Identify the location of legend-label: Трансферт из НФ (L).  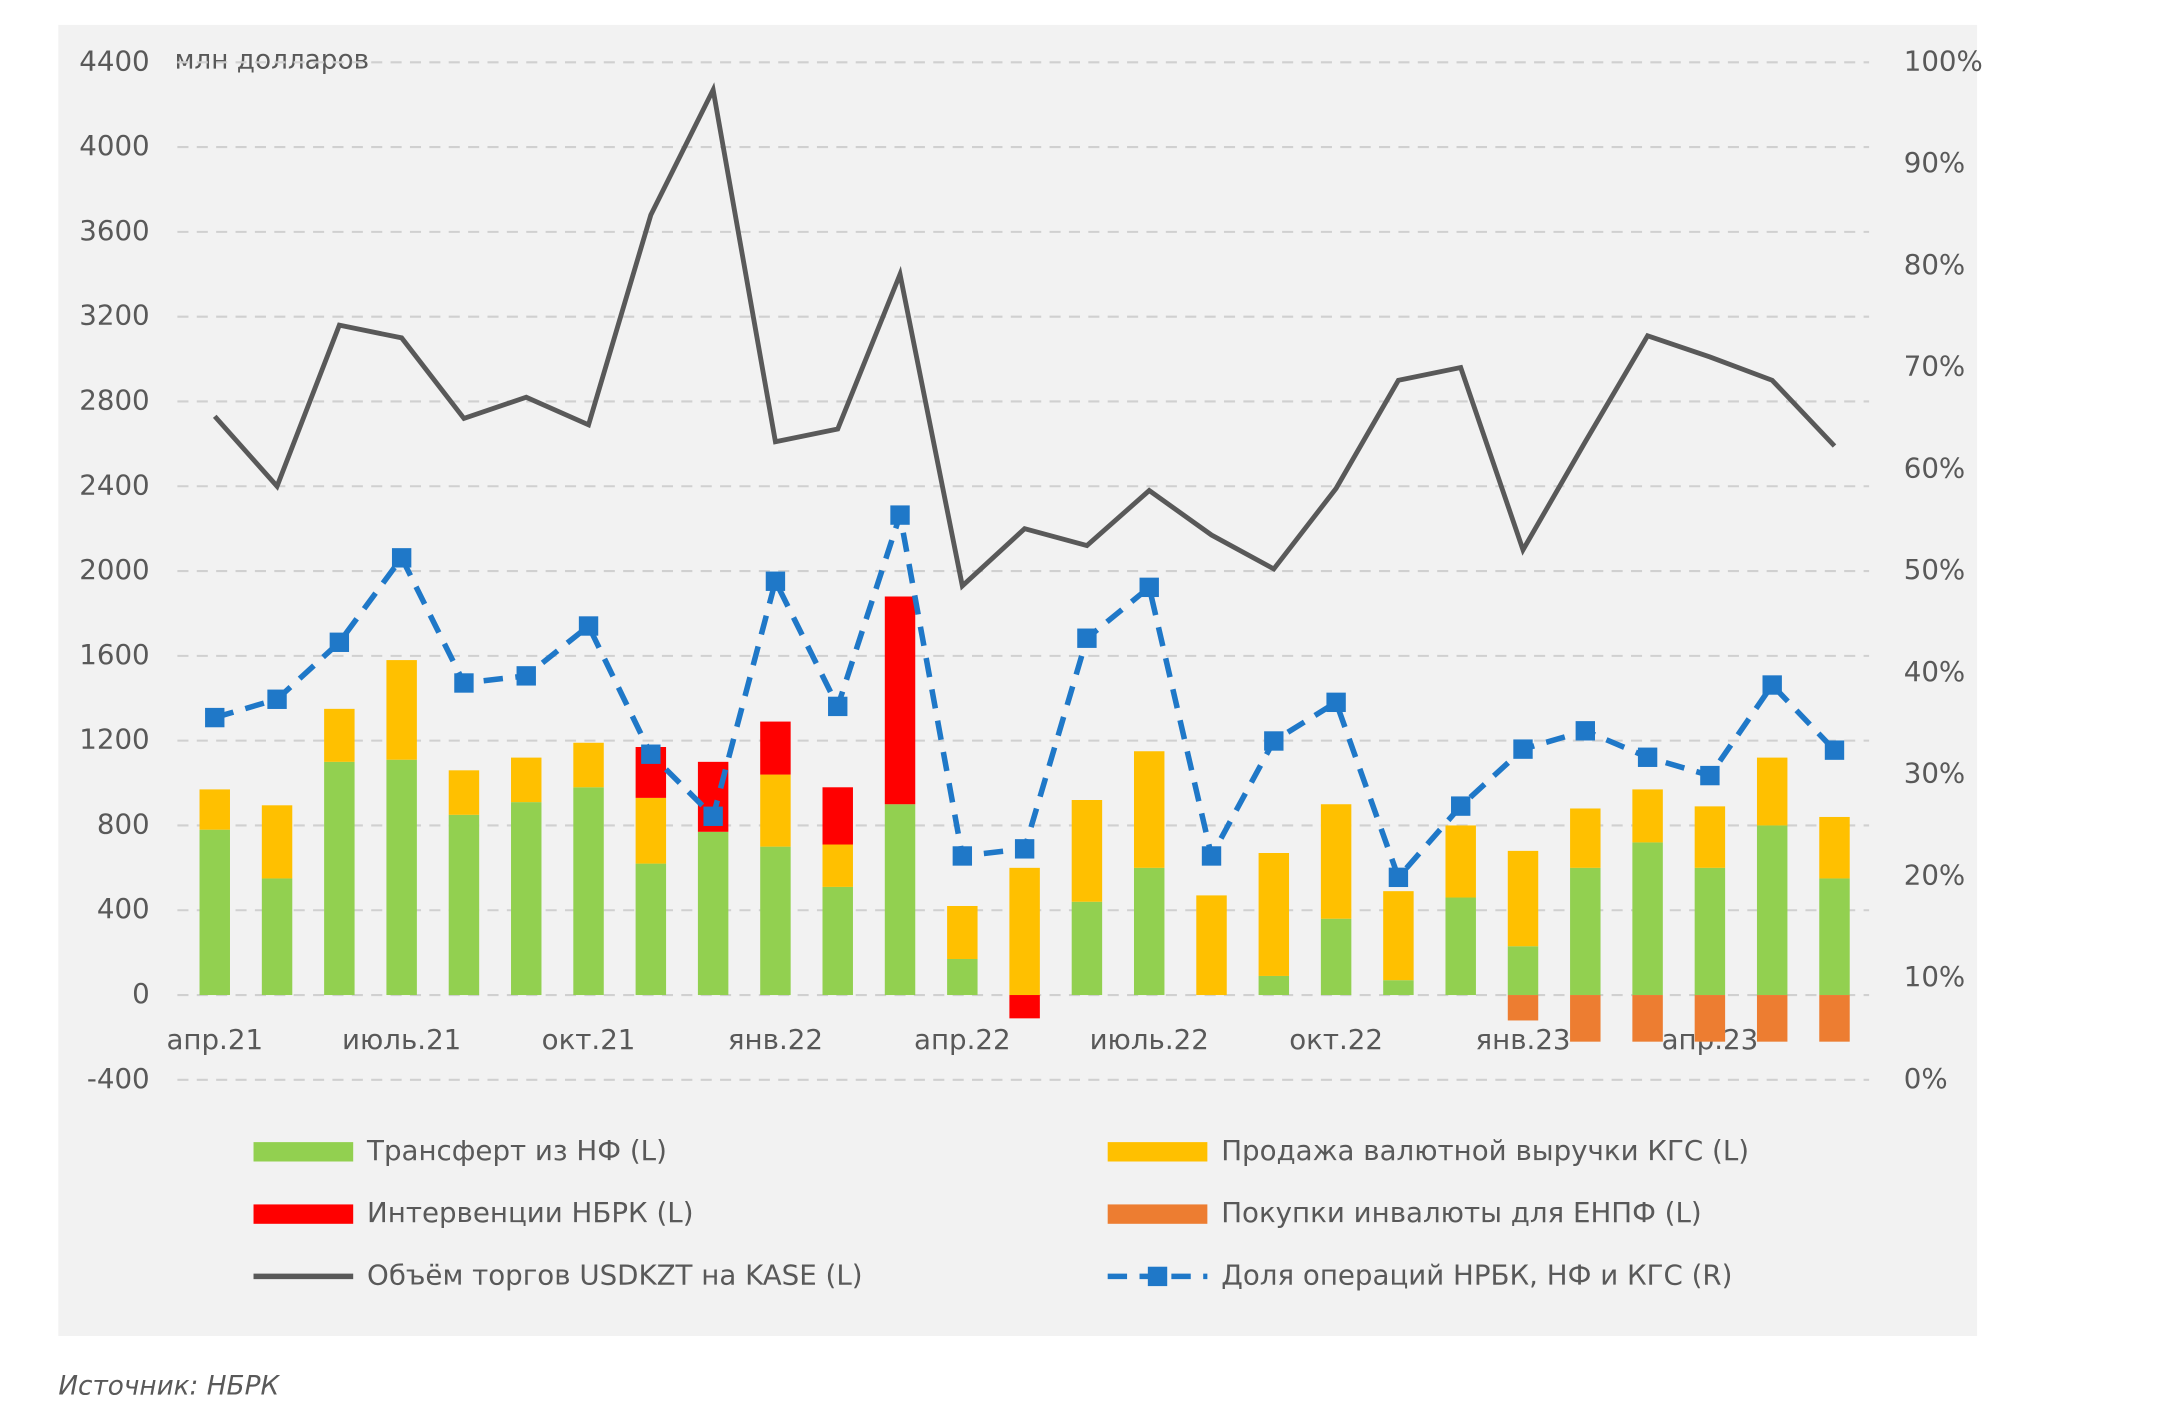
(516, 1150).